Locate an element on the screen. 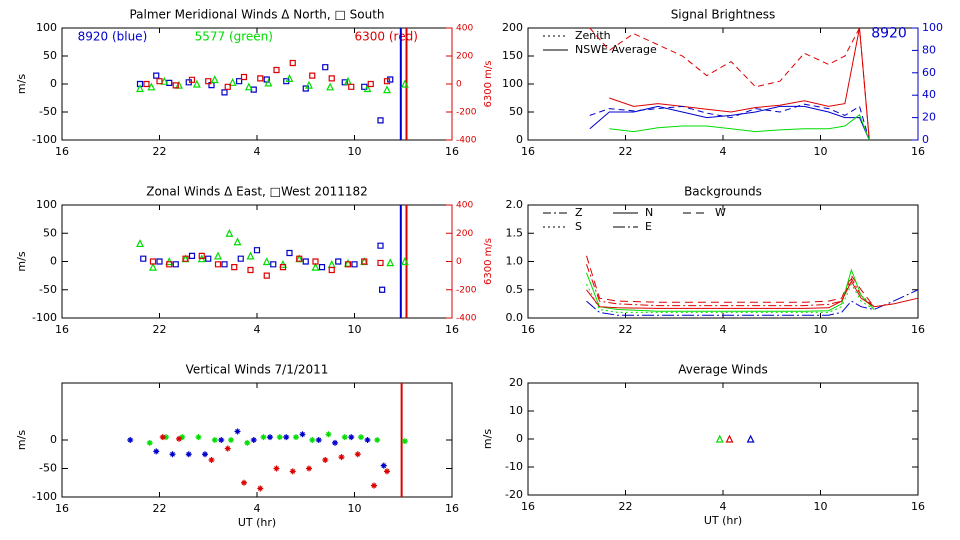 The height and width of the screenshot is (540, 960). y-tick-label: 50 is located at coordinates (50, 232).